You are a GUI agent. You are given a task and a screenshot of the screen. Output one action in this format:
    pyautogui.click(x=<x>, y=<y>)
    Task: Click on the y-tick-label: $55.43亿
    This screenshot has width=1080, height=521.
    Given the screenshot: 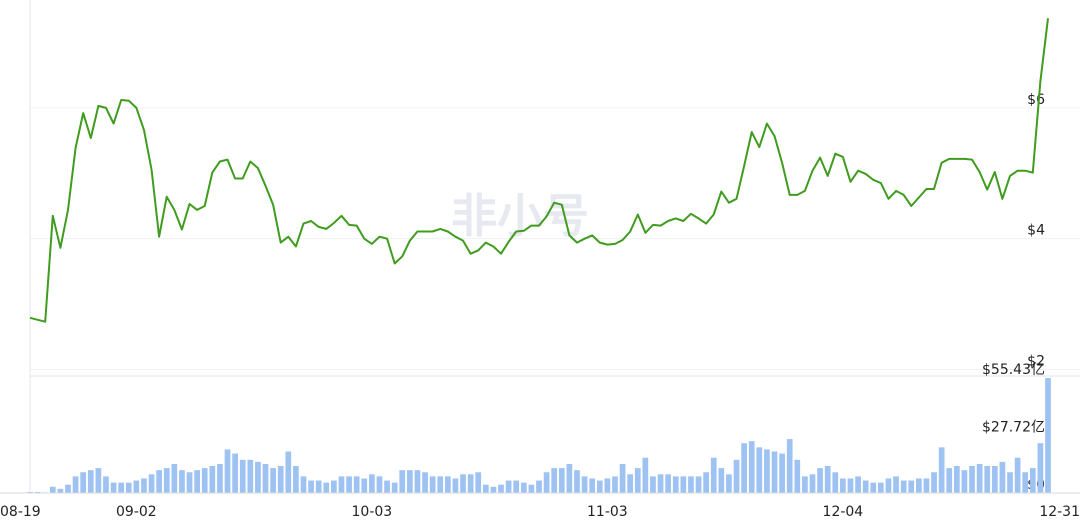 What is the action you would take?
    pyautogui.click(x=1013, y=370)
    